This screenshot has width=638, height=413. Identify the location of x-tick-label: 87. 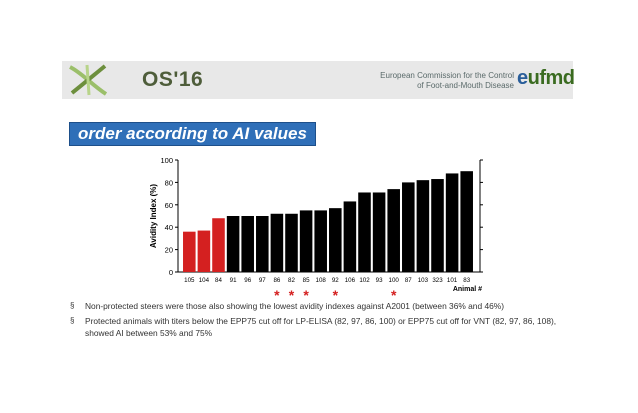
(408, 280).